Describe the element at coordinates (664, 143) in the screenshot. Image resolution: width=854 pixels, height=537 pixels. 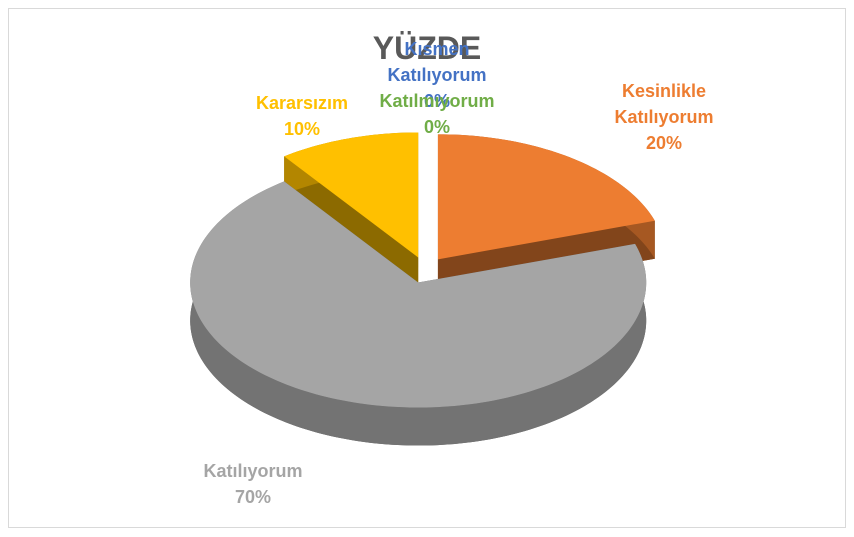
I see `value-label: 20%` at that location.